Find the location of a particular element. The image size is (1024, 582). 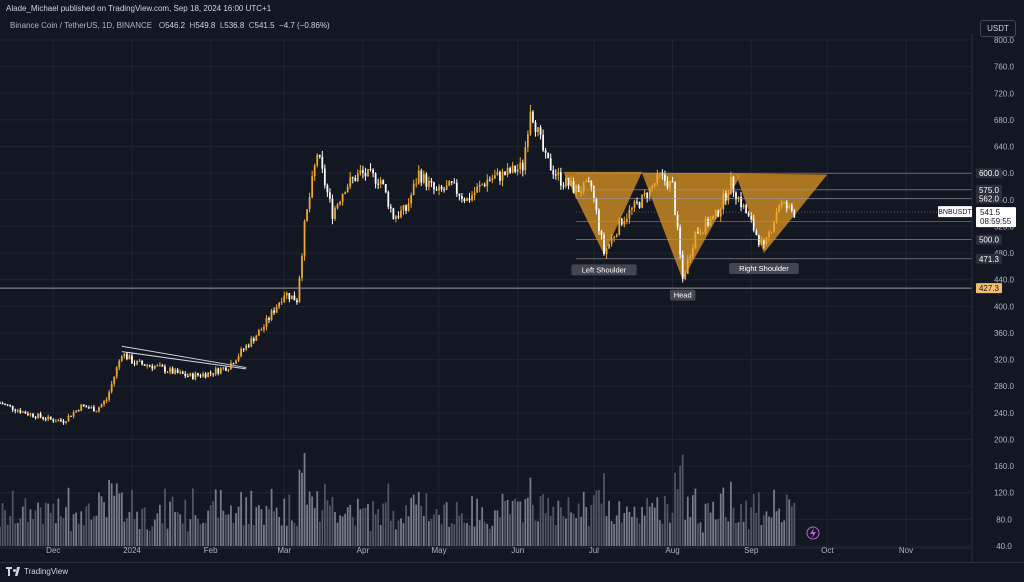

price-tick-label: 400.0 is located at coordinates (1004, 306).